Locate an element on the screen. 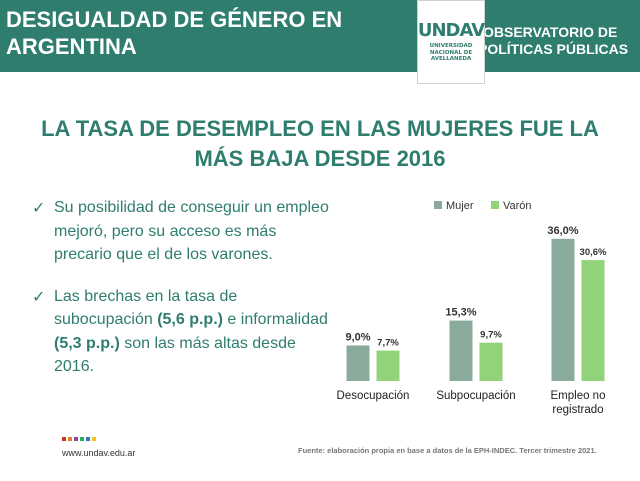  data-label: 30,6% is located at coordinates (593, 252).